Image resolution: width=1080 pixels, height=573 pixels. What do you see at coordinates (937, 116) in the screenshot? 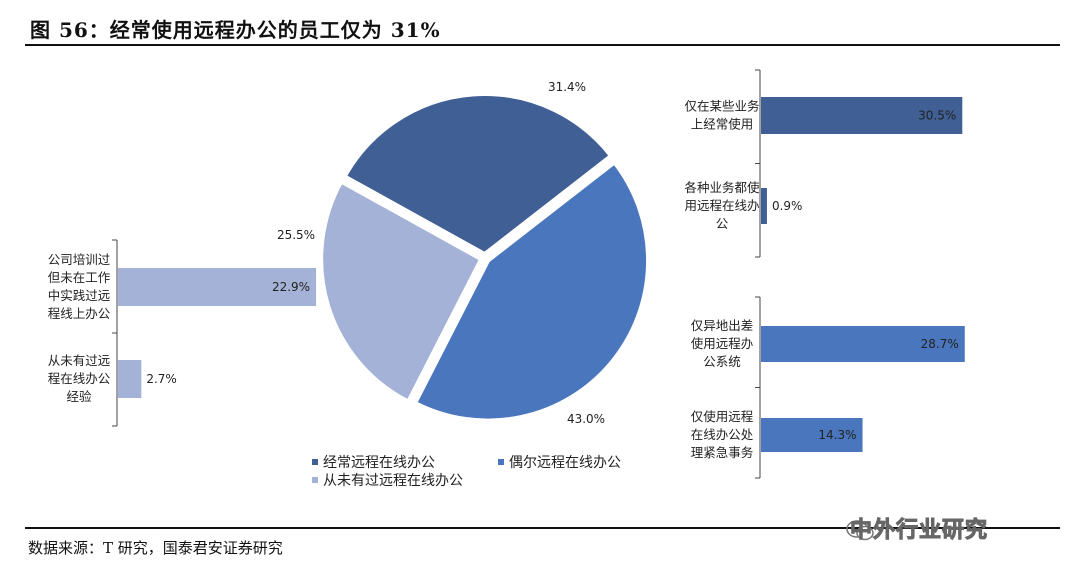
I see `bar-data-label: 30.5%` at bounding box center [937, 116].